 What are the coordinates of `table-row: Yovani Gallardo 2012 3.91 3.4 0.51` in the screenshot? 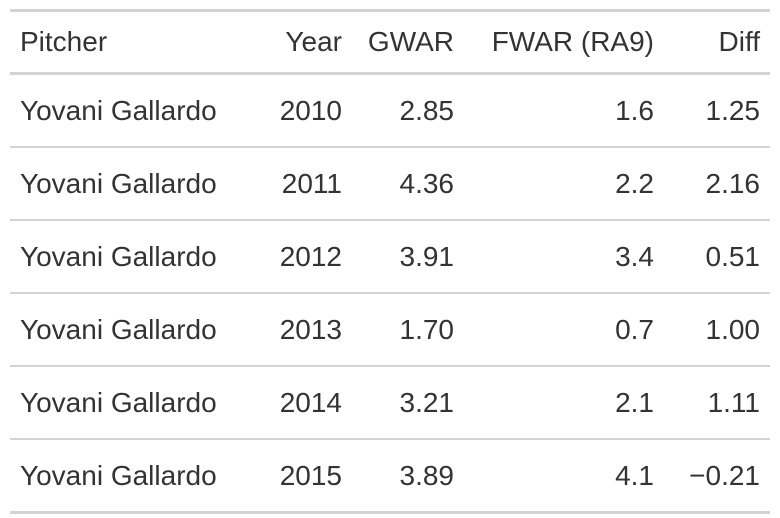 It's located at (390, 256).